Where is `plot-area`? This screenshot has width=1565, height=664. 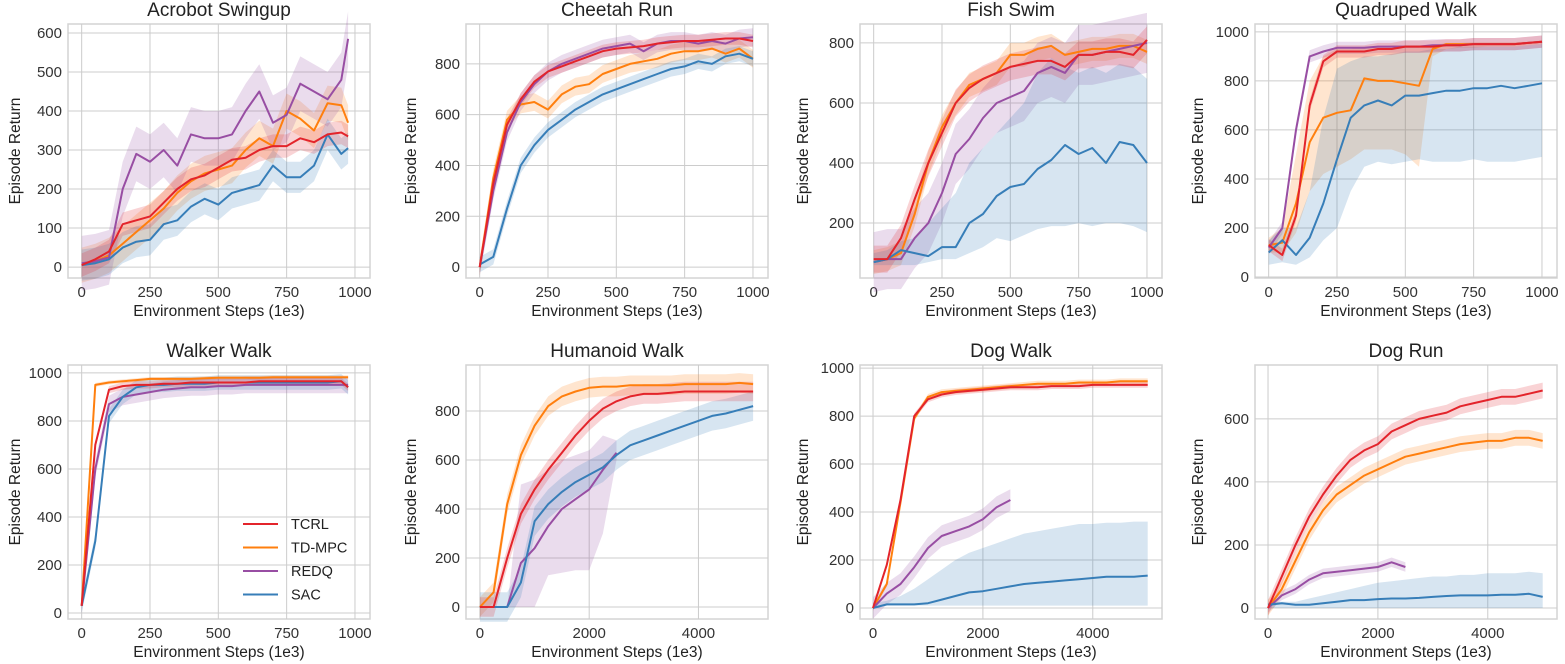 plot-area is located at coordinates (219, 492).